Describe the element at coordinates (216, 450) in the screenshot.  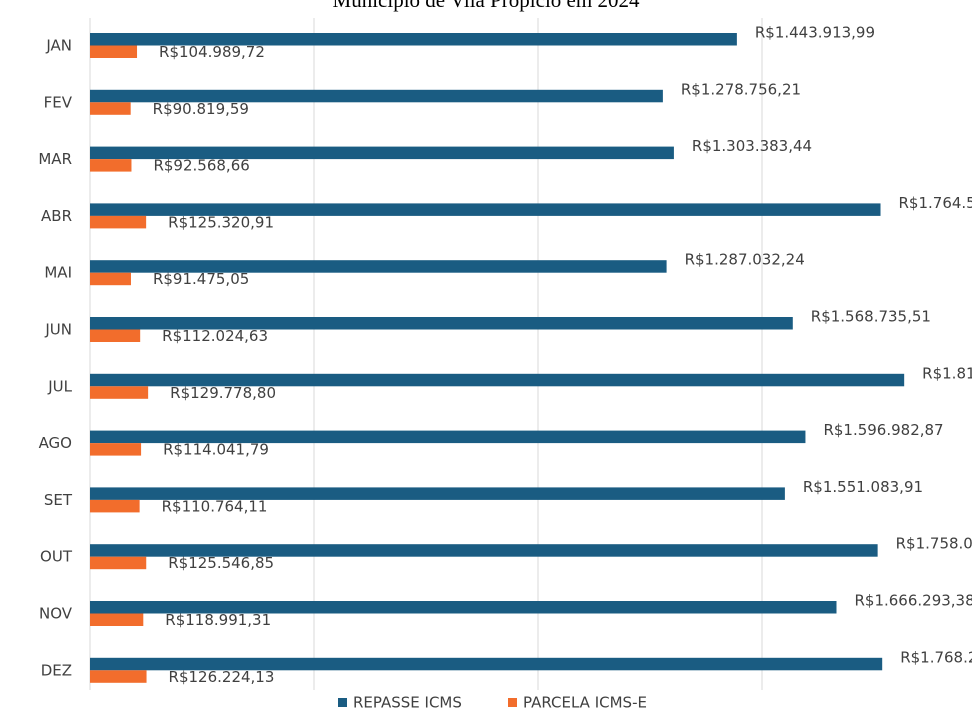
I see `data-label: R$114.041,79` at that location.